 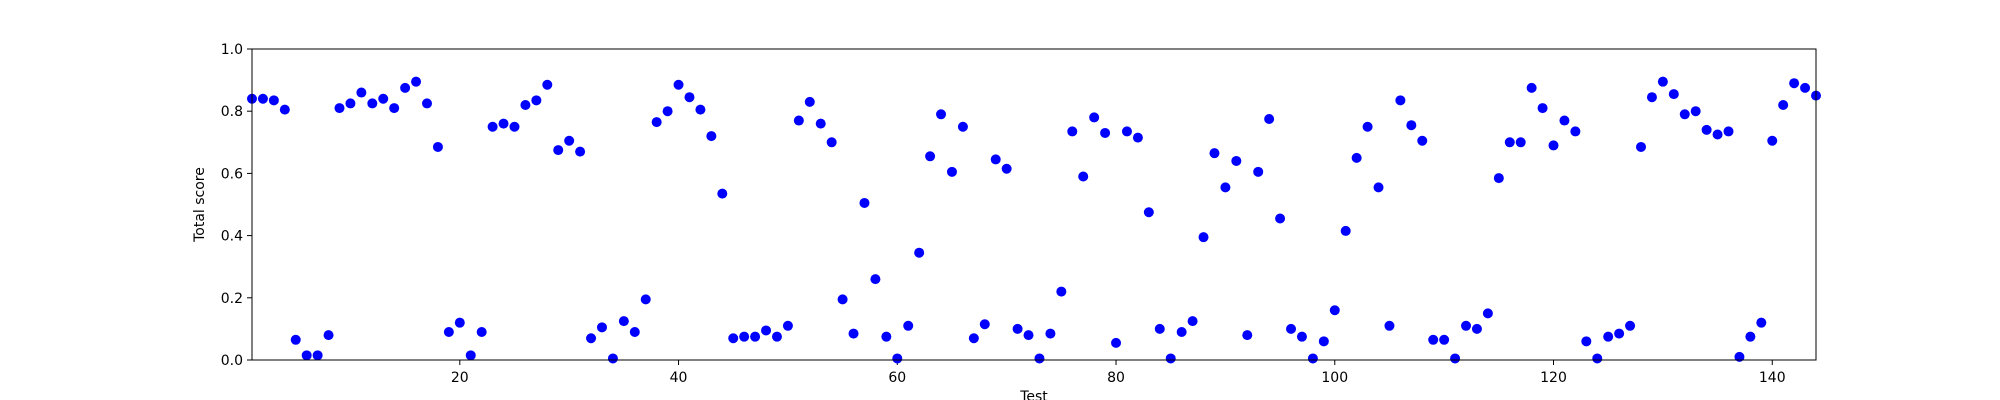 I want to click on y-tick-label: 0.8, so click(x=232, y=112).